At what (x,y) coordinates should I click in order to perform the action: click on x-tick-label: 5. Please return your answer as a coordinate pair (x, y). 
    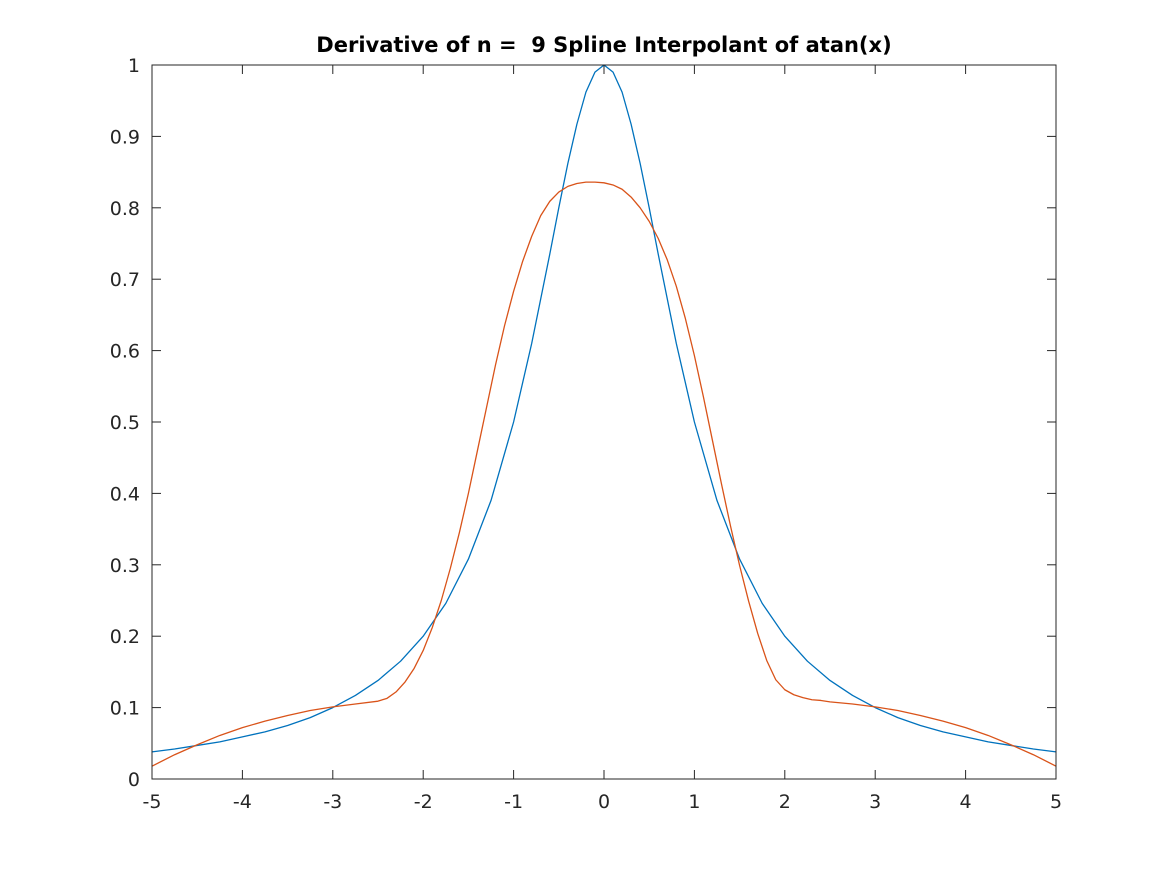
    Looking at the image, I should click on (1056, 802).